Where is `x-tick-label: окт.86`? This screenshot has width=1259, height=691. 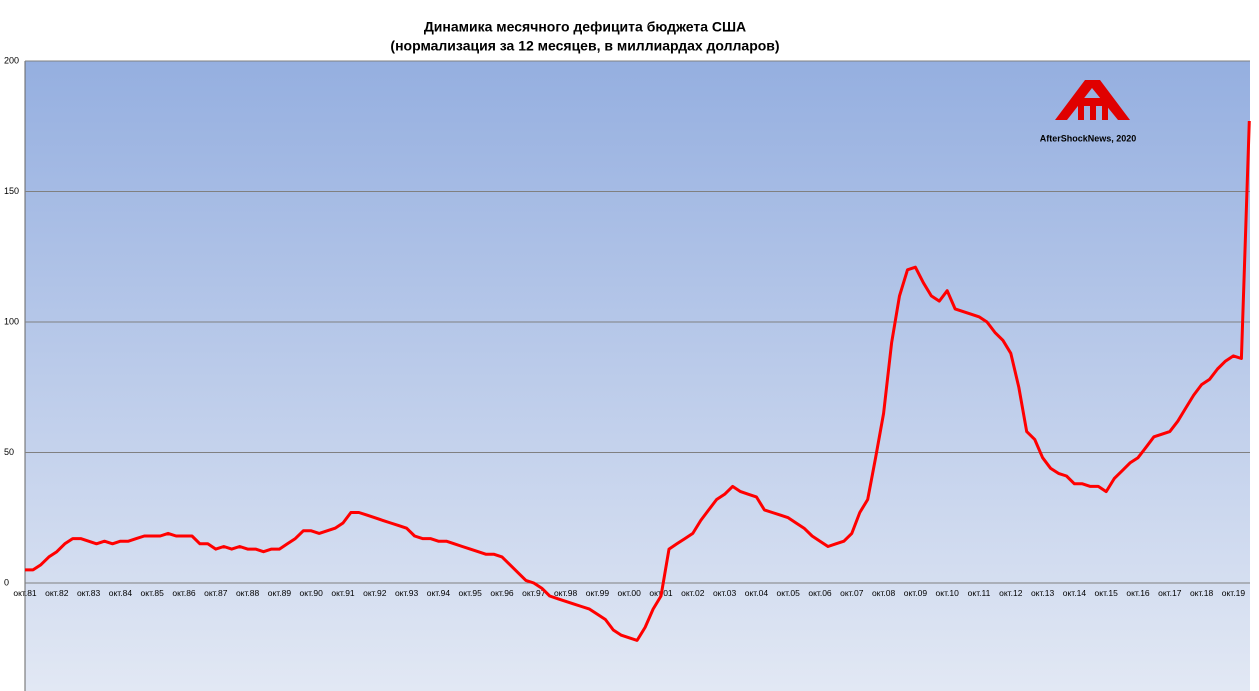
x-tick-label: окт.86 is located at coordinates (184, 593).